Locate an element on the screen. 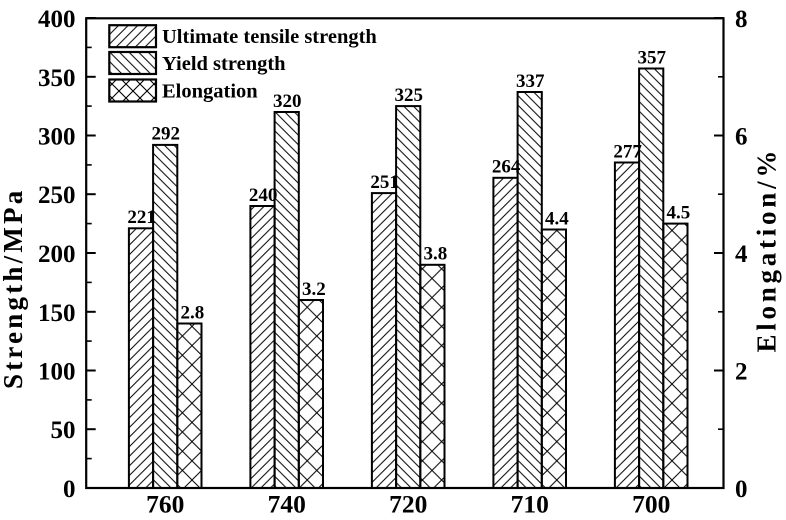  svg-text: 320 is located at coordinates (287, 101).